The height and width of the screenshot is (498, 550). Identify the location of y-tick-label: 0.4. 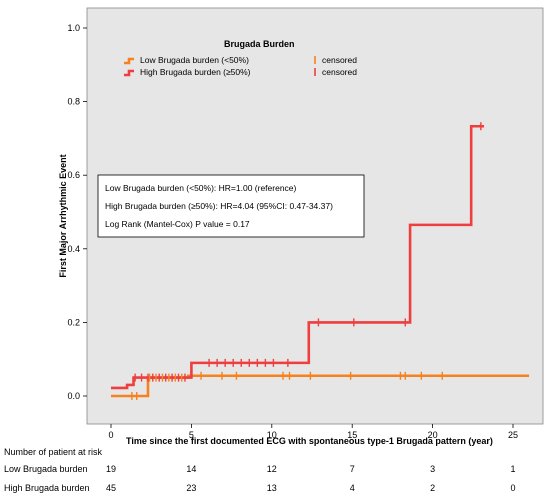
(73, 249).